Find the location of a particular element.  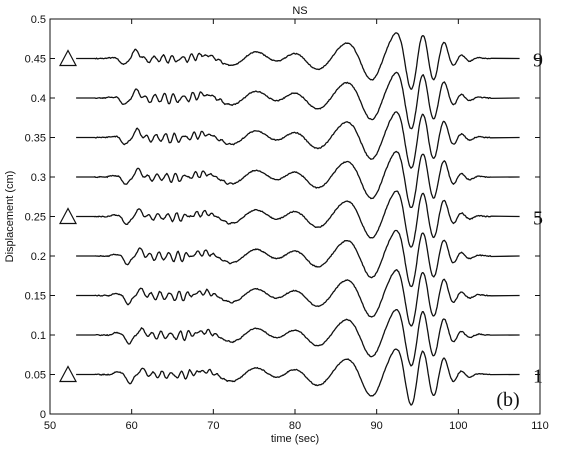

y-tick-label: 0 is located at coordinates (43, 415).